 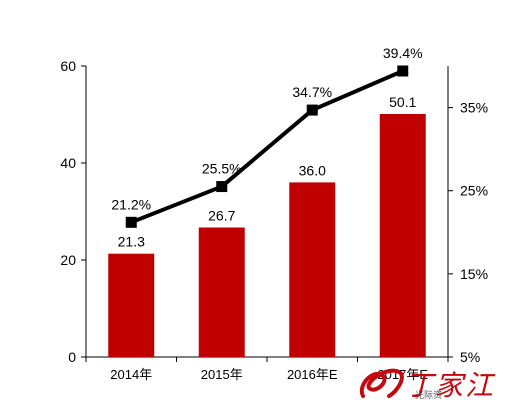 I want to click on left-axis-tick-label: 60, so click(x=68, y=66).